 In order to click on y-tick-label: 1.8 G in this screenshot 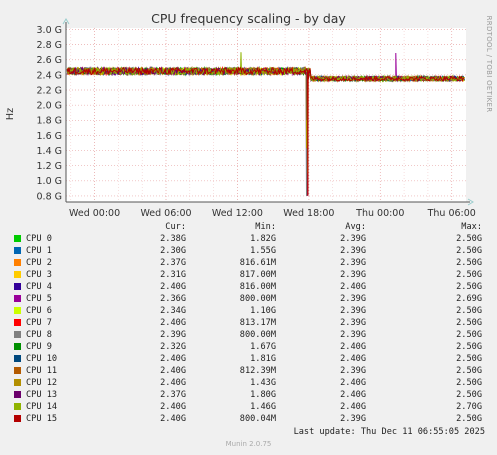, I will do `click(50, 121)`.